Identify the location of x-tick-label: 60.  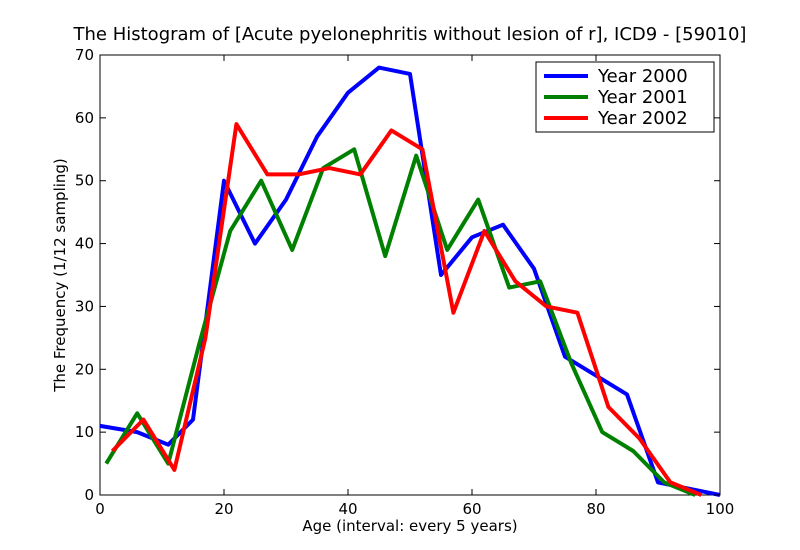
(471, 509).